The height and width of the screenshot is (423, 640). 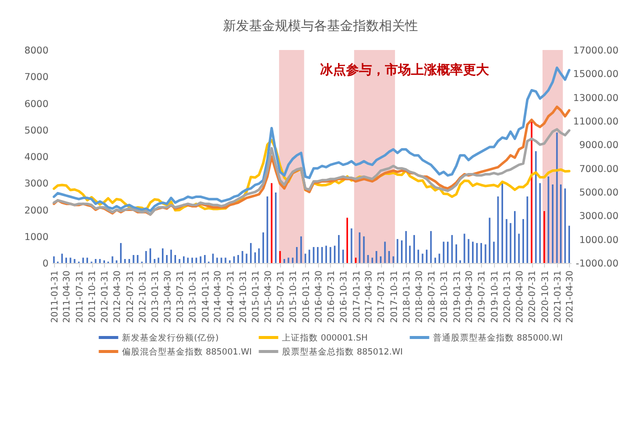 What do you see at coordinates (369, 296) in the screenshot?
I see `x-tick-label: 2017-04-30` at bounding box center [369, 296].